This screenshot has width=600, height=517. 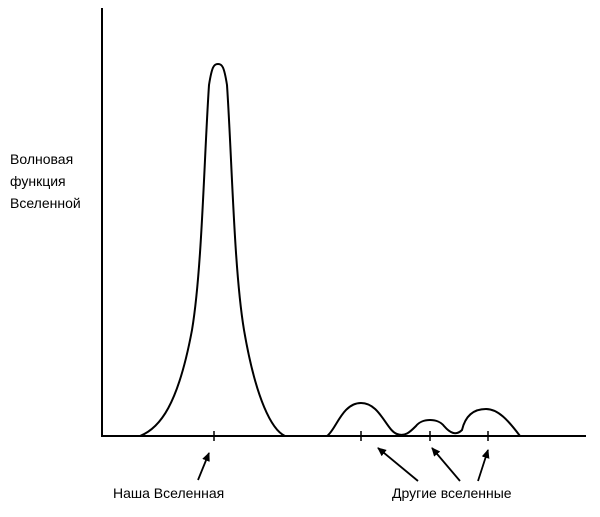 What do you see at coordinates (42, 159) in the screenshot?
I see `y-axis-label-line-1: Волновая` at bounding box center [42, 159].